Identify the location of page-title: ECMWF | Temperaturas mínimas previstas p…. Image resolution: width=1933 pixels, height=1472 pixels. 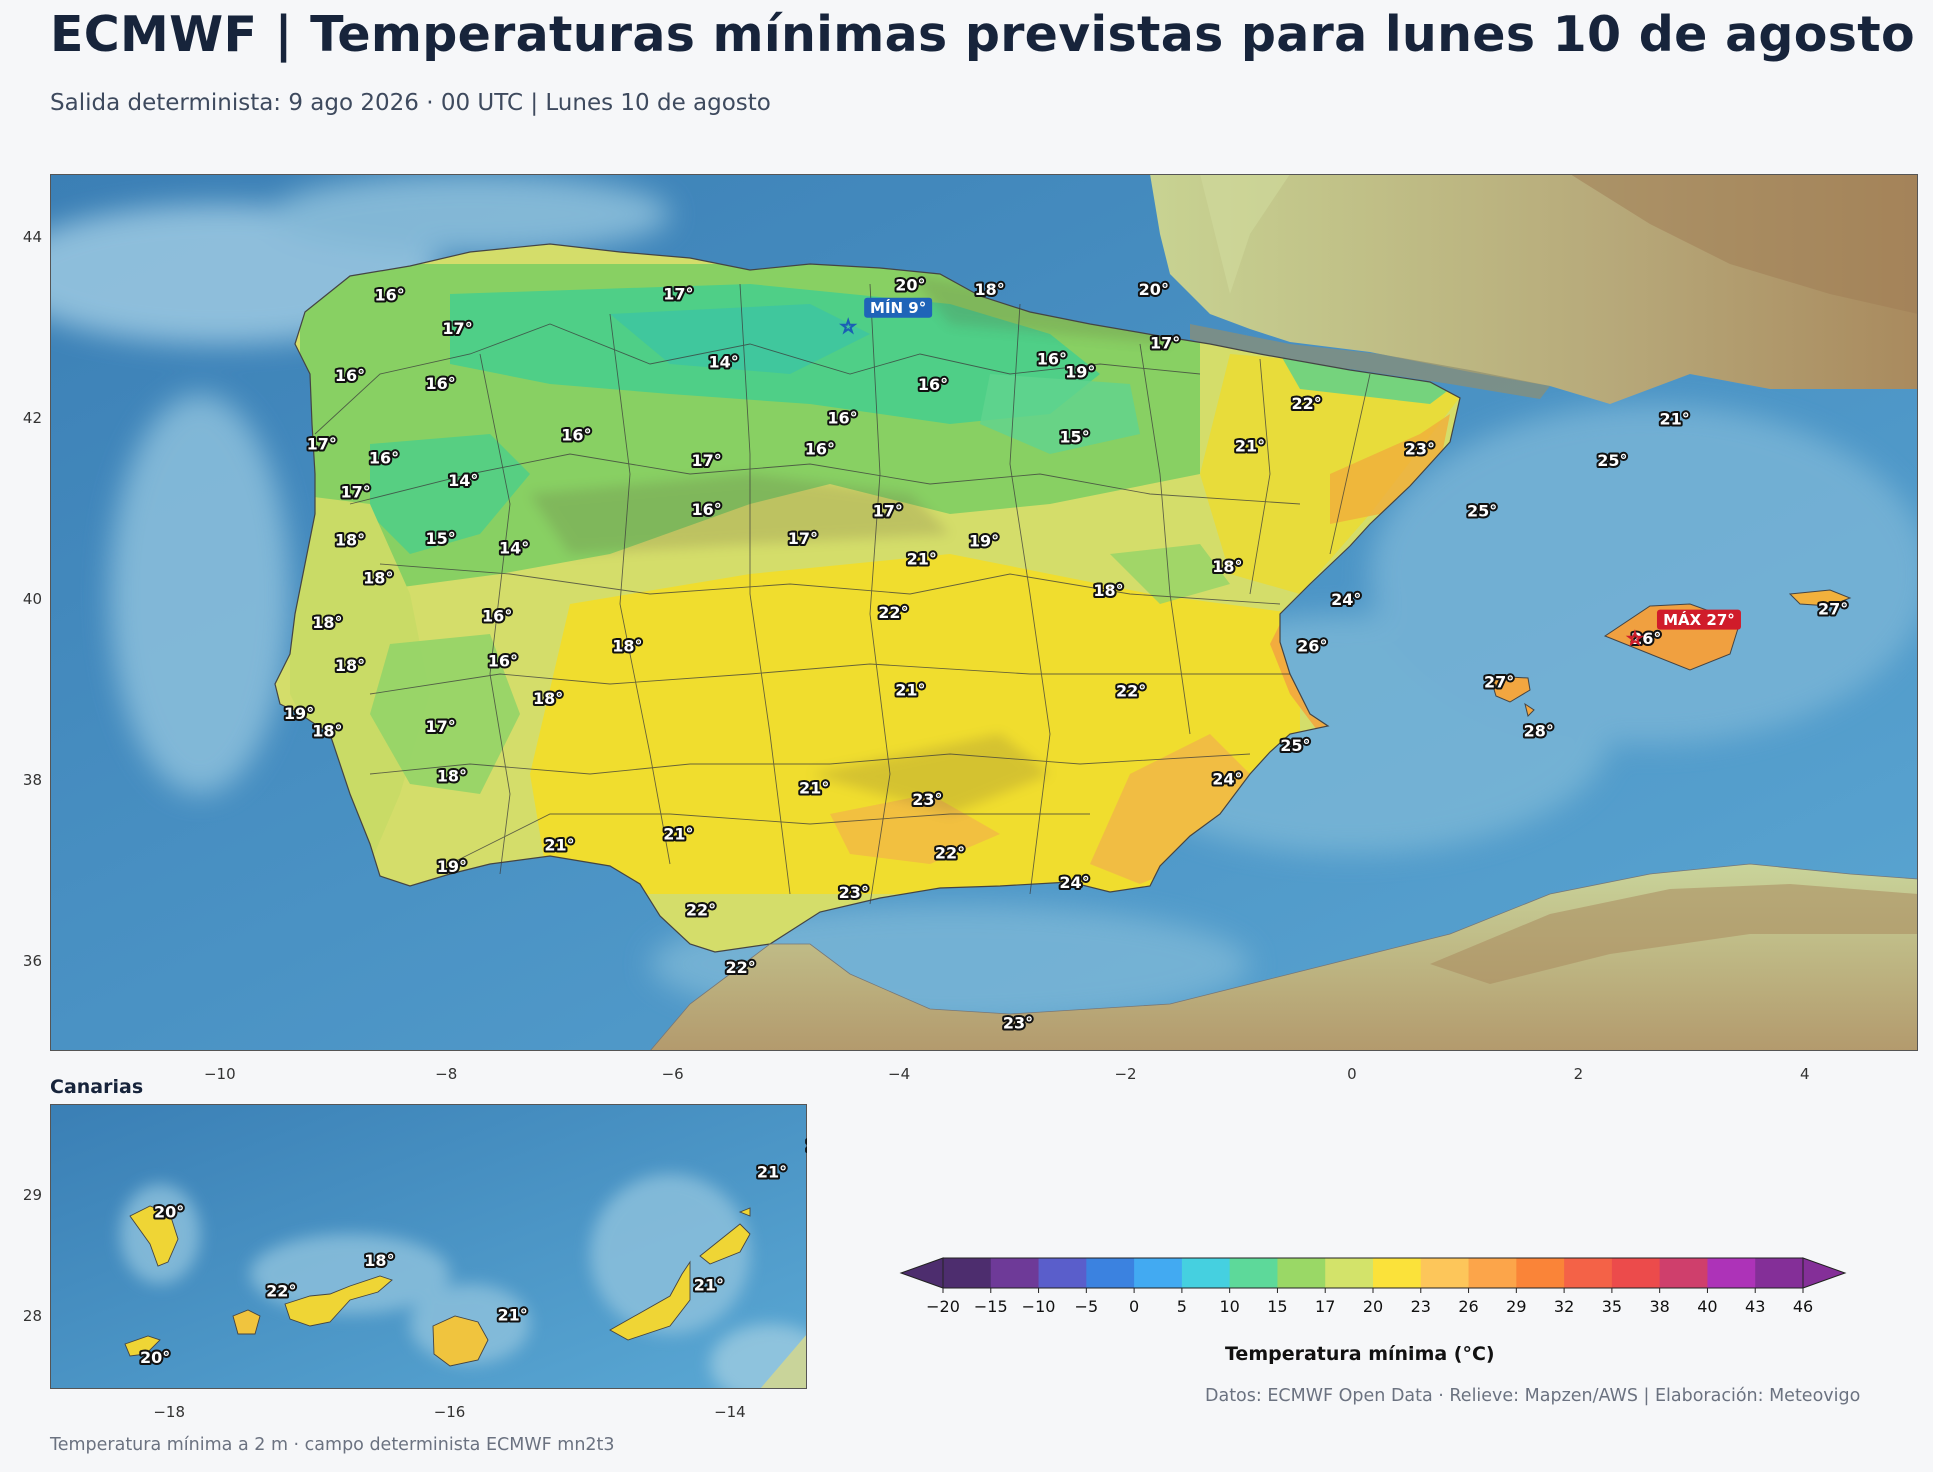
(982, 34).